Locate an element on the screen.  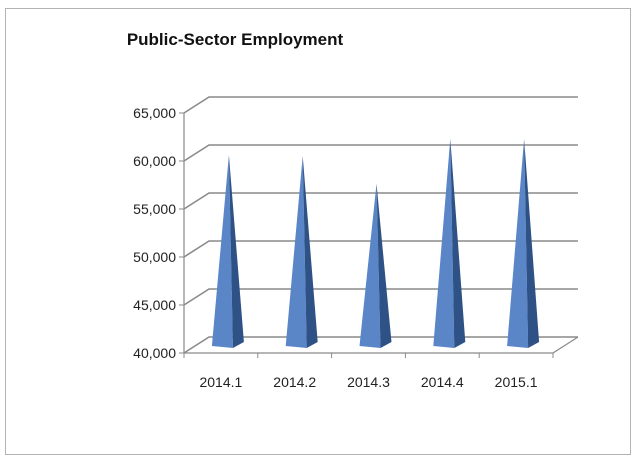
x-tick-label: 2014.4 is located at coordinates (442, 382).